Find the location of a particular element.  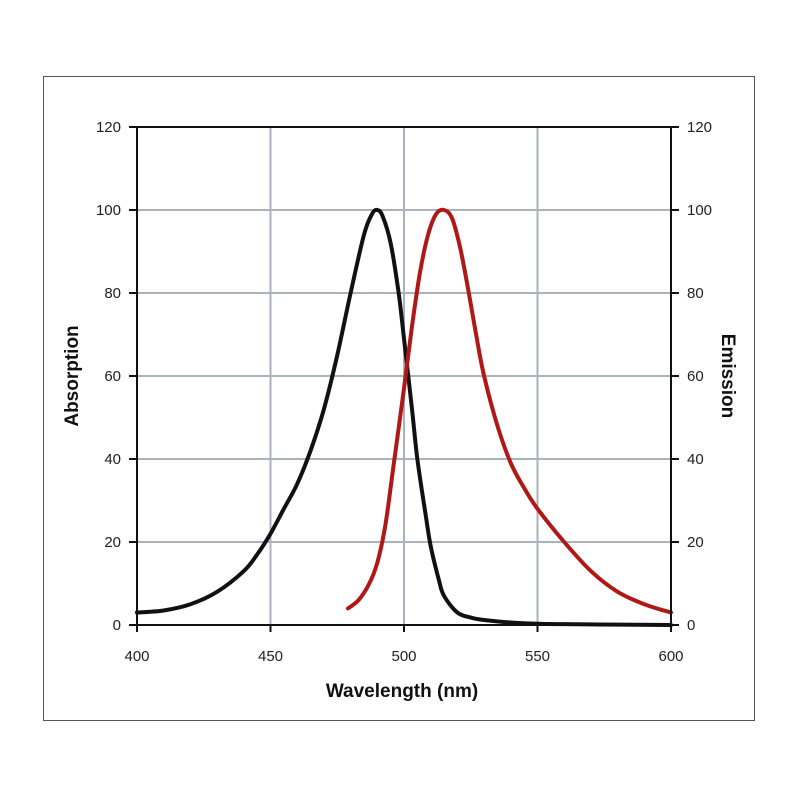

y2-tick-label: 20 is located at coordinates (695, 542).